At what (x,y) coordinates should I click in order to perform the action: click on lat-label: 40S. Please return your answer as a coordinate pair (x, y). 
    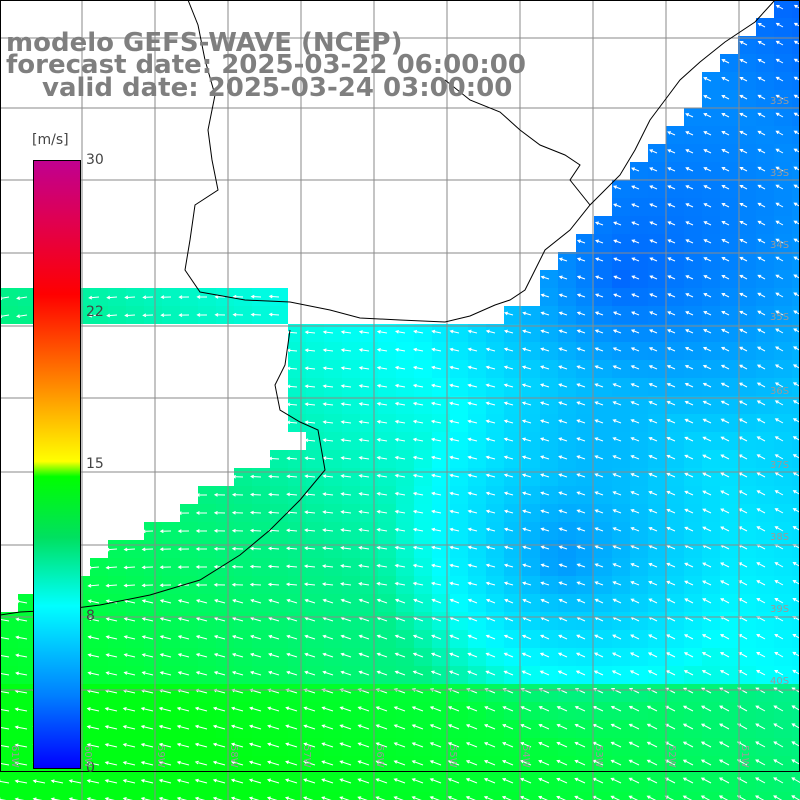
    Looking at the image, I should click on (780, 681).